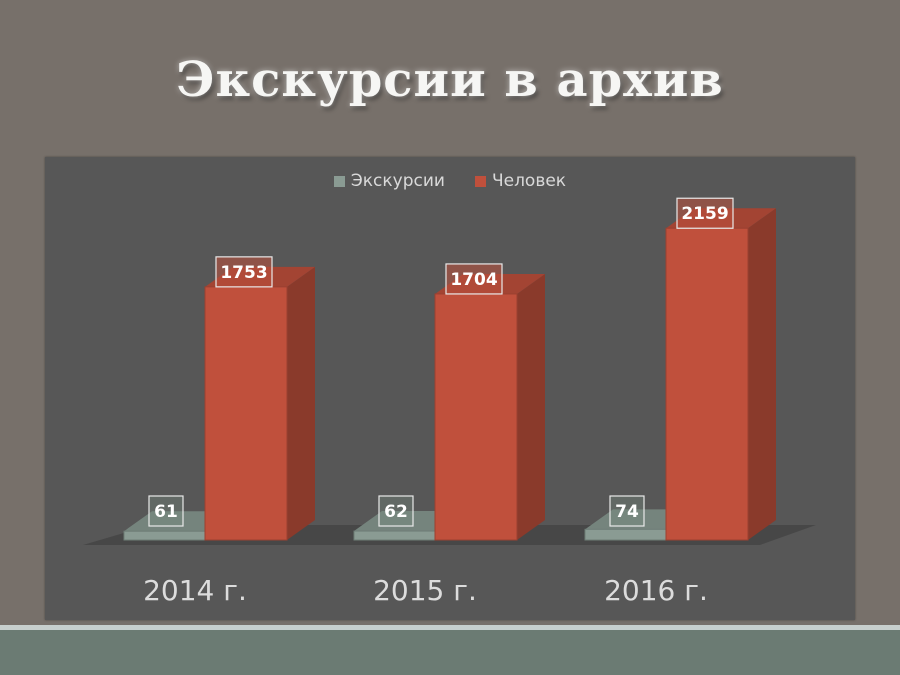  I want to click on data-label-excursions-2016: 74, so click(627, 512).